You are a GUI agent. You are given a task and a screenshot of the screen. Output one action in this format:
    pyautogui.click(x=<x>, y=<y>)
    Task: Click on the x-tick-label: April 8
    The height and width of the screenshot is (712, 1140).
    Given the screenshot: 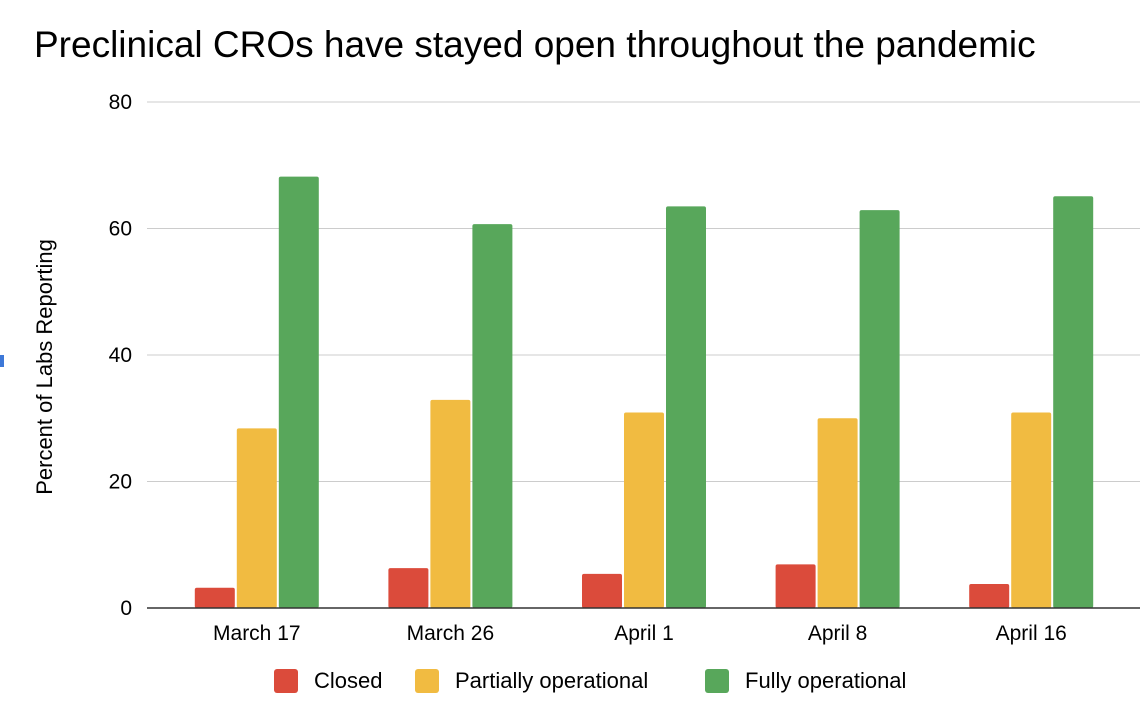 What is the action you would take?
    pyautogui.click(x=838, y=633)
    